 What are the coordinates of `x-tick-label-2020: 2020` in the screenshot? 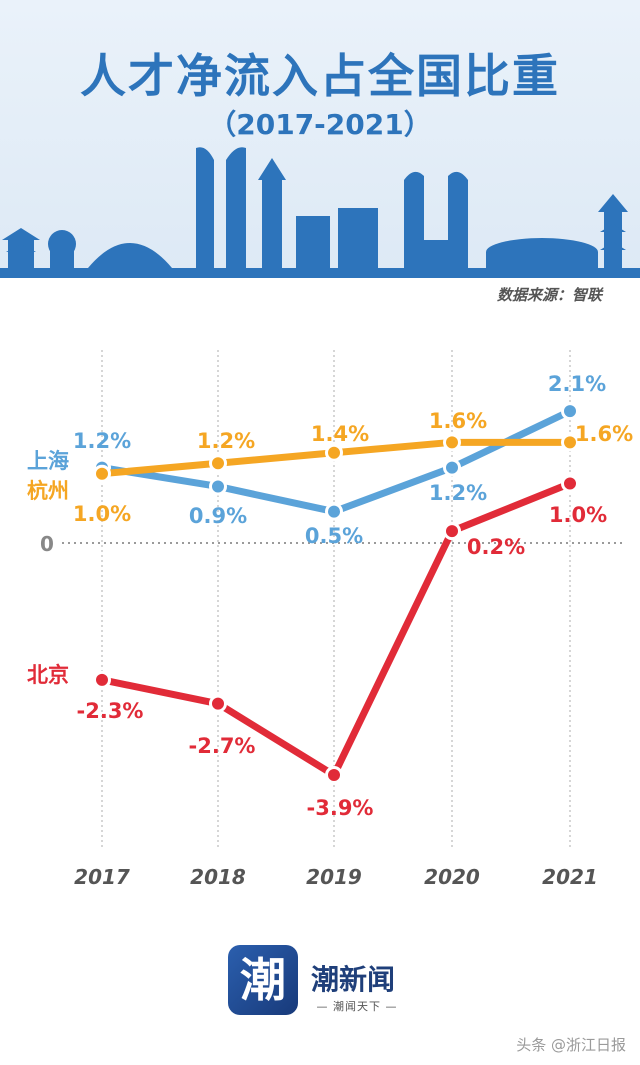 It's located at (452, 877).